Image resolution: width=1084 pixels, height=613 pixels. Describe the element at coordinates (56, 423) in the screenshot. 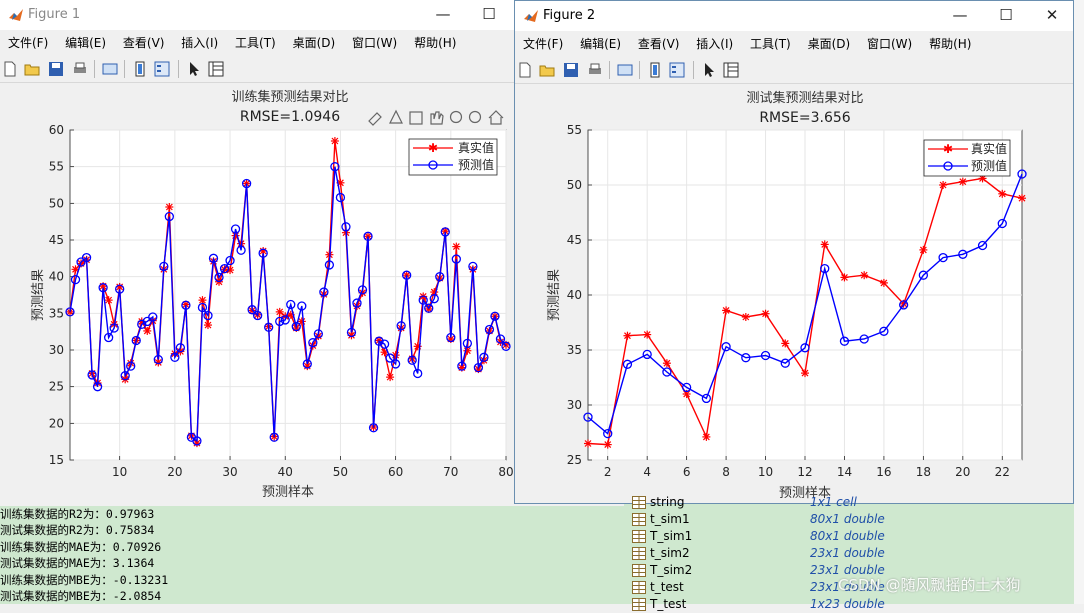

I see `y-tick-label: 20` at that location.